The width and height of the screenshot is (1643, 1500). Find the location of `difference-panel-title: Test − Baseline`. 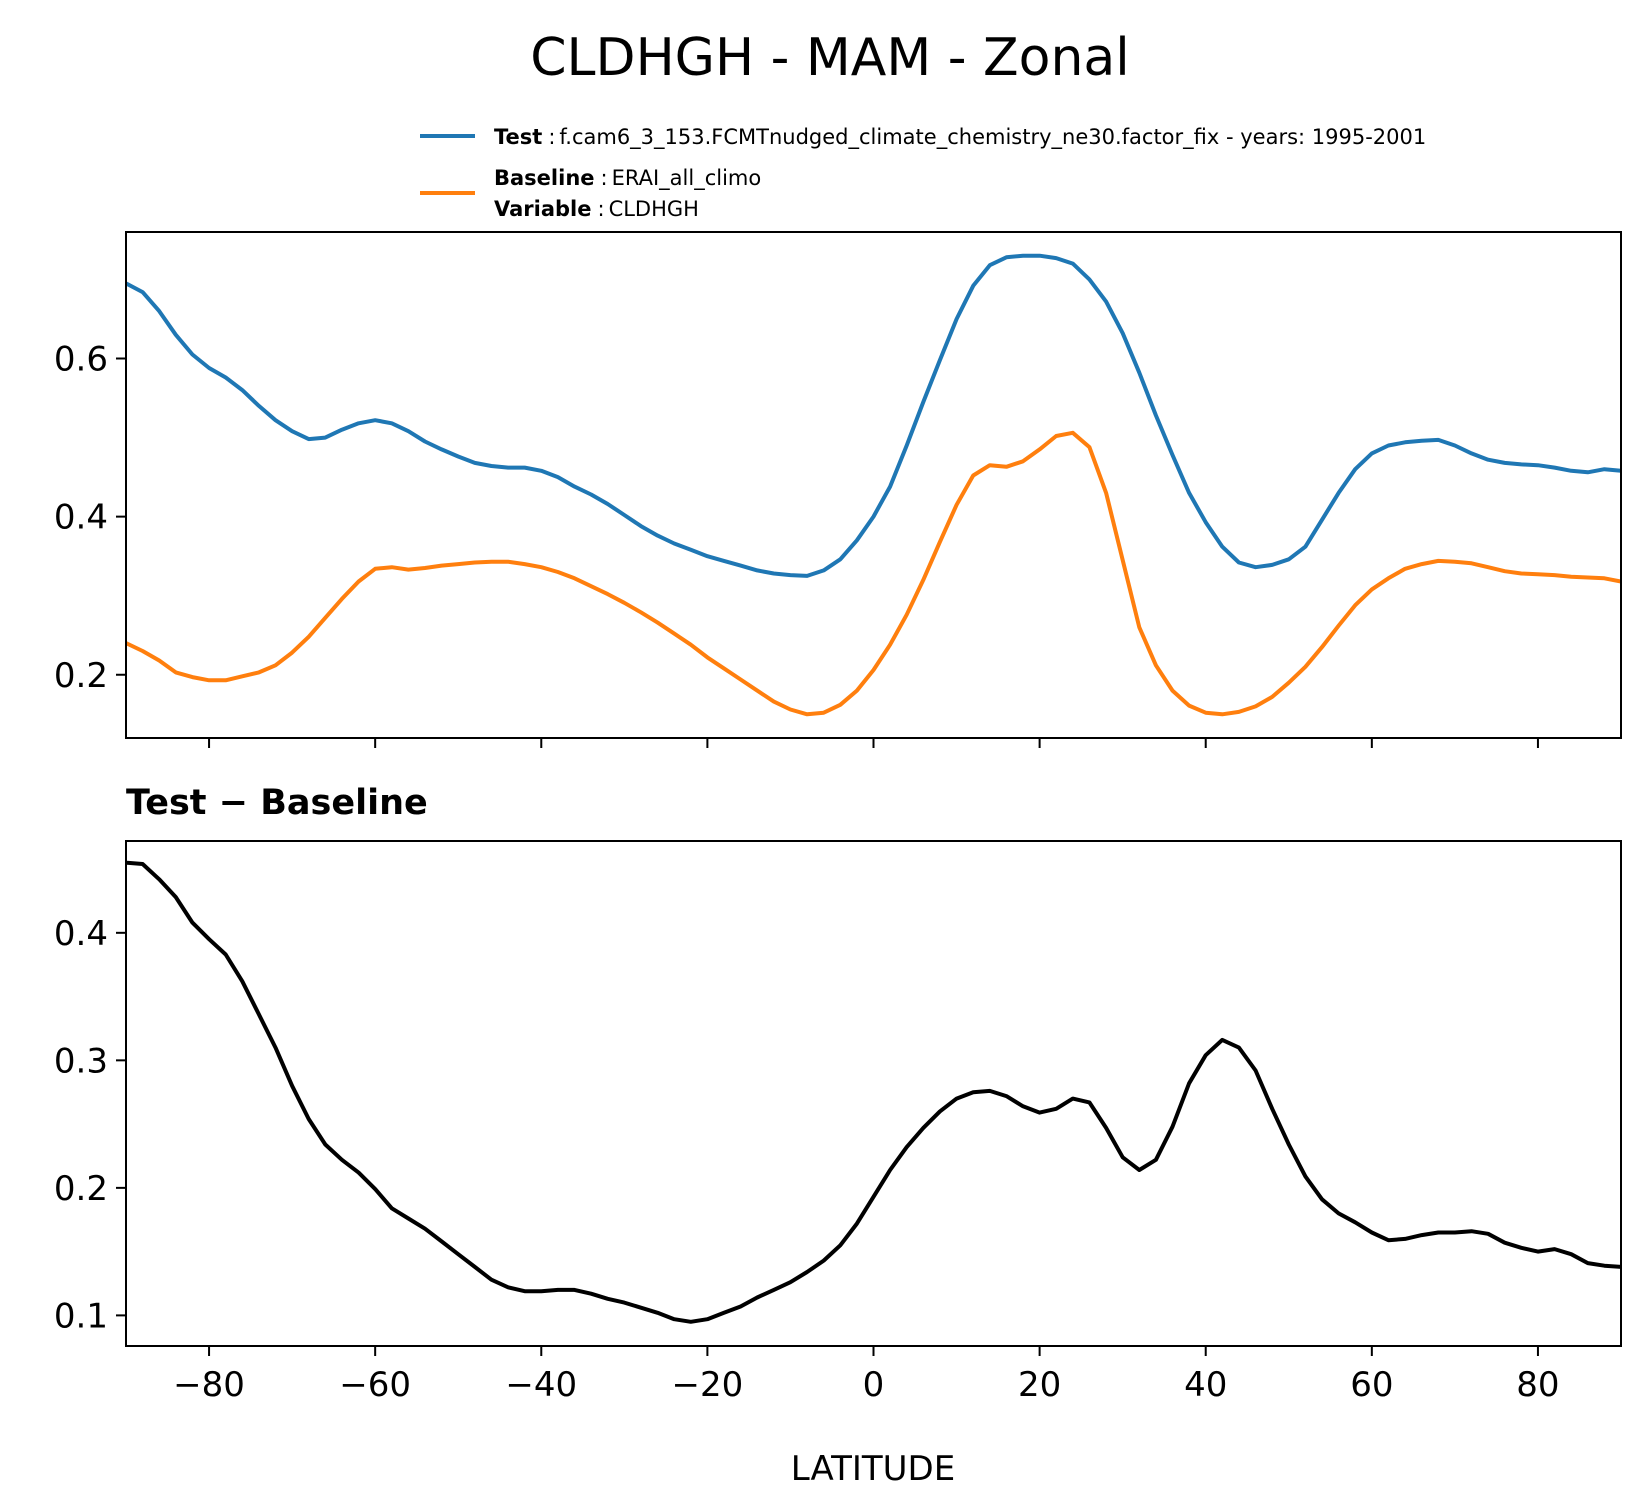

difference-panel-title: Test − Baseline is located at coordinates (277, 803).